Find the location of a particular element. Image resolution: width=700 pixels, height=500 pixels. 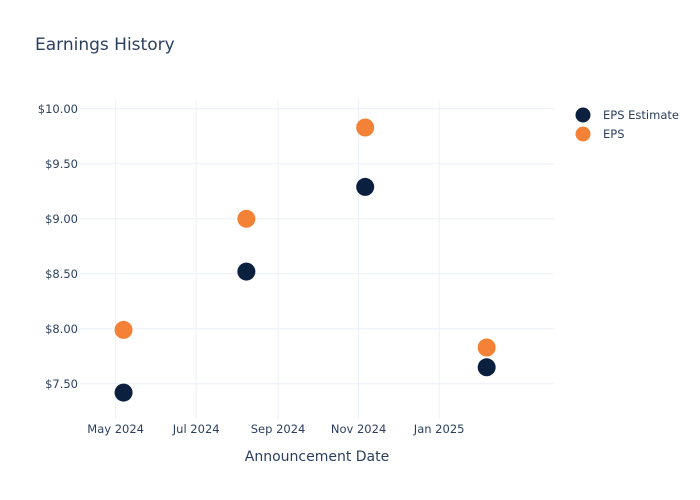

y-tick-label: $10.00 is located at coordinates (58, 109).